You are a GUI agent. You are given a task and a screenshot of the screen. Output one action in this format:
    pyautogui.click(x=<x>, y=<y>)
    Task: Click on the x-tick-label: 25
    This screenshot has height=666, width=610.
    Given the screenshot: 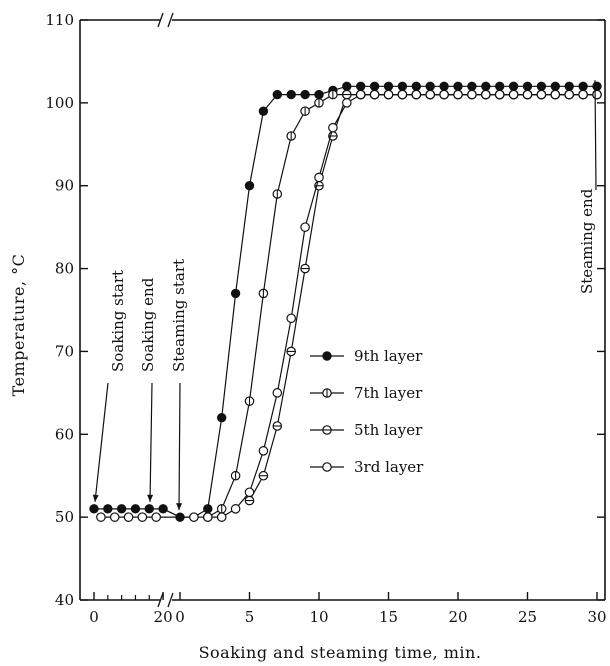 What is the action you would take?
    pyautogui.click(x=527, y=617)
    